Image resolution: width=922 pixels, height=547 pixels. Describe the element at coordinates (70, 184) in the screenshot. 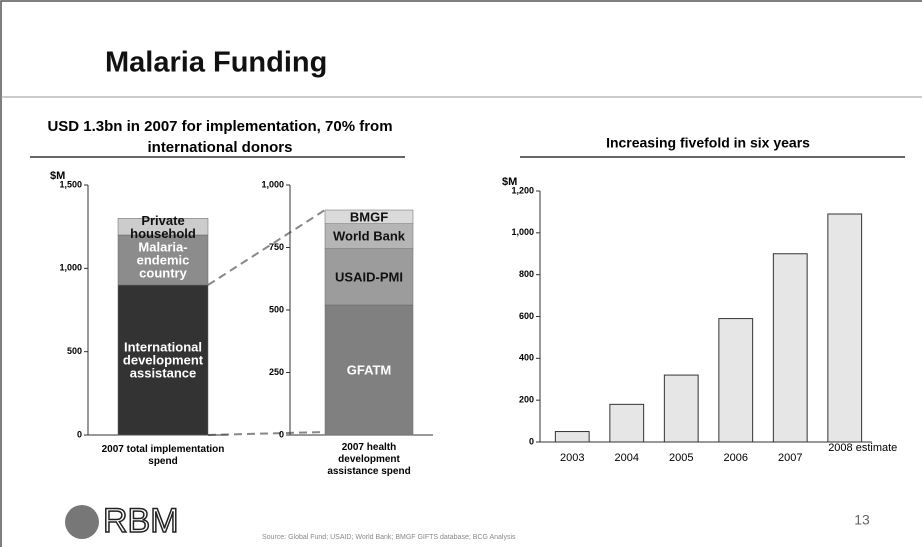

I see `y-tick-label: 1,500` at that location.